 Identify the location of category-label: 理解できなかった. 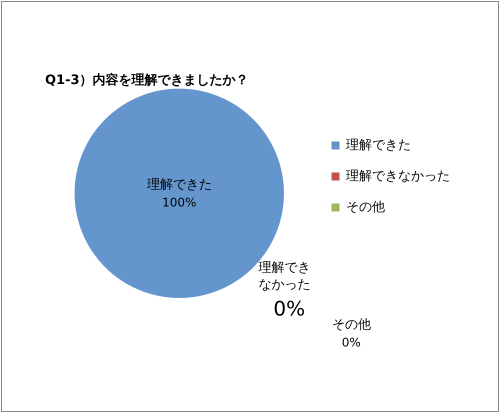
(284, 276).